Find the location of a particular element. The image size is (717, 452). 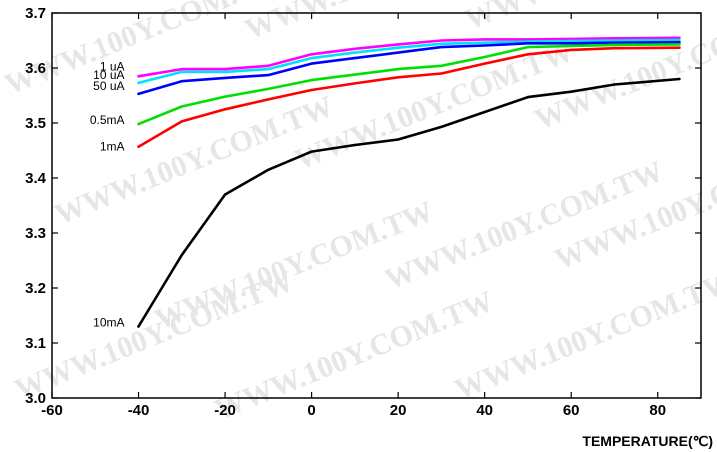

y-tick-label: 3.7 is located at coordinates (35, 13).